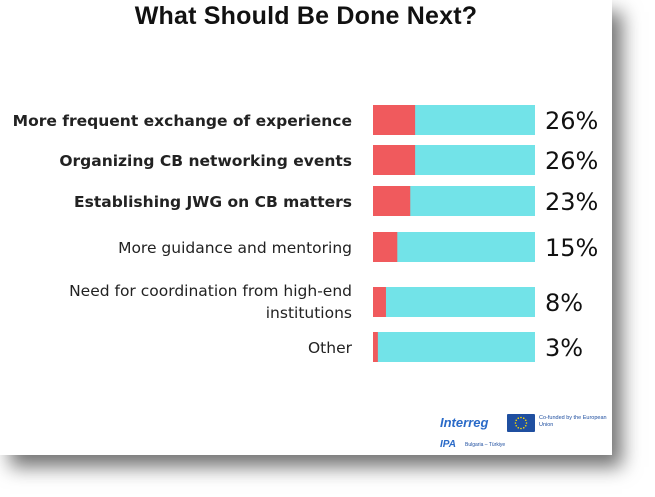 The image size is (655, 497). Describe the element at coordinates (205, 161) in the screenshot. I see `category-label: Organizing CB networking events` at that location.